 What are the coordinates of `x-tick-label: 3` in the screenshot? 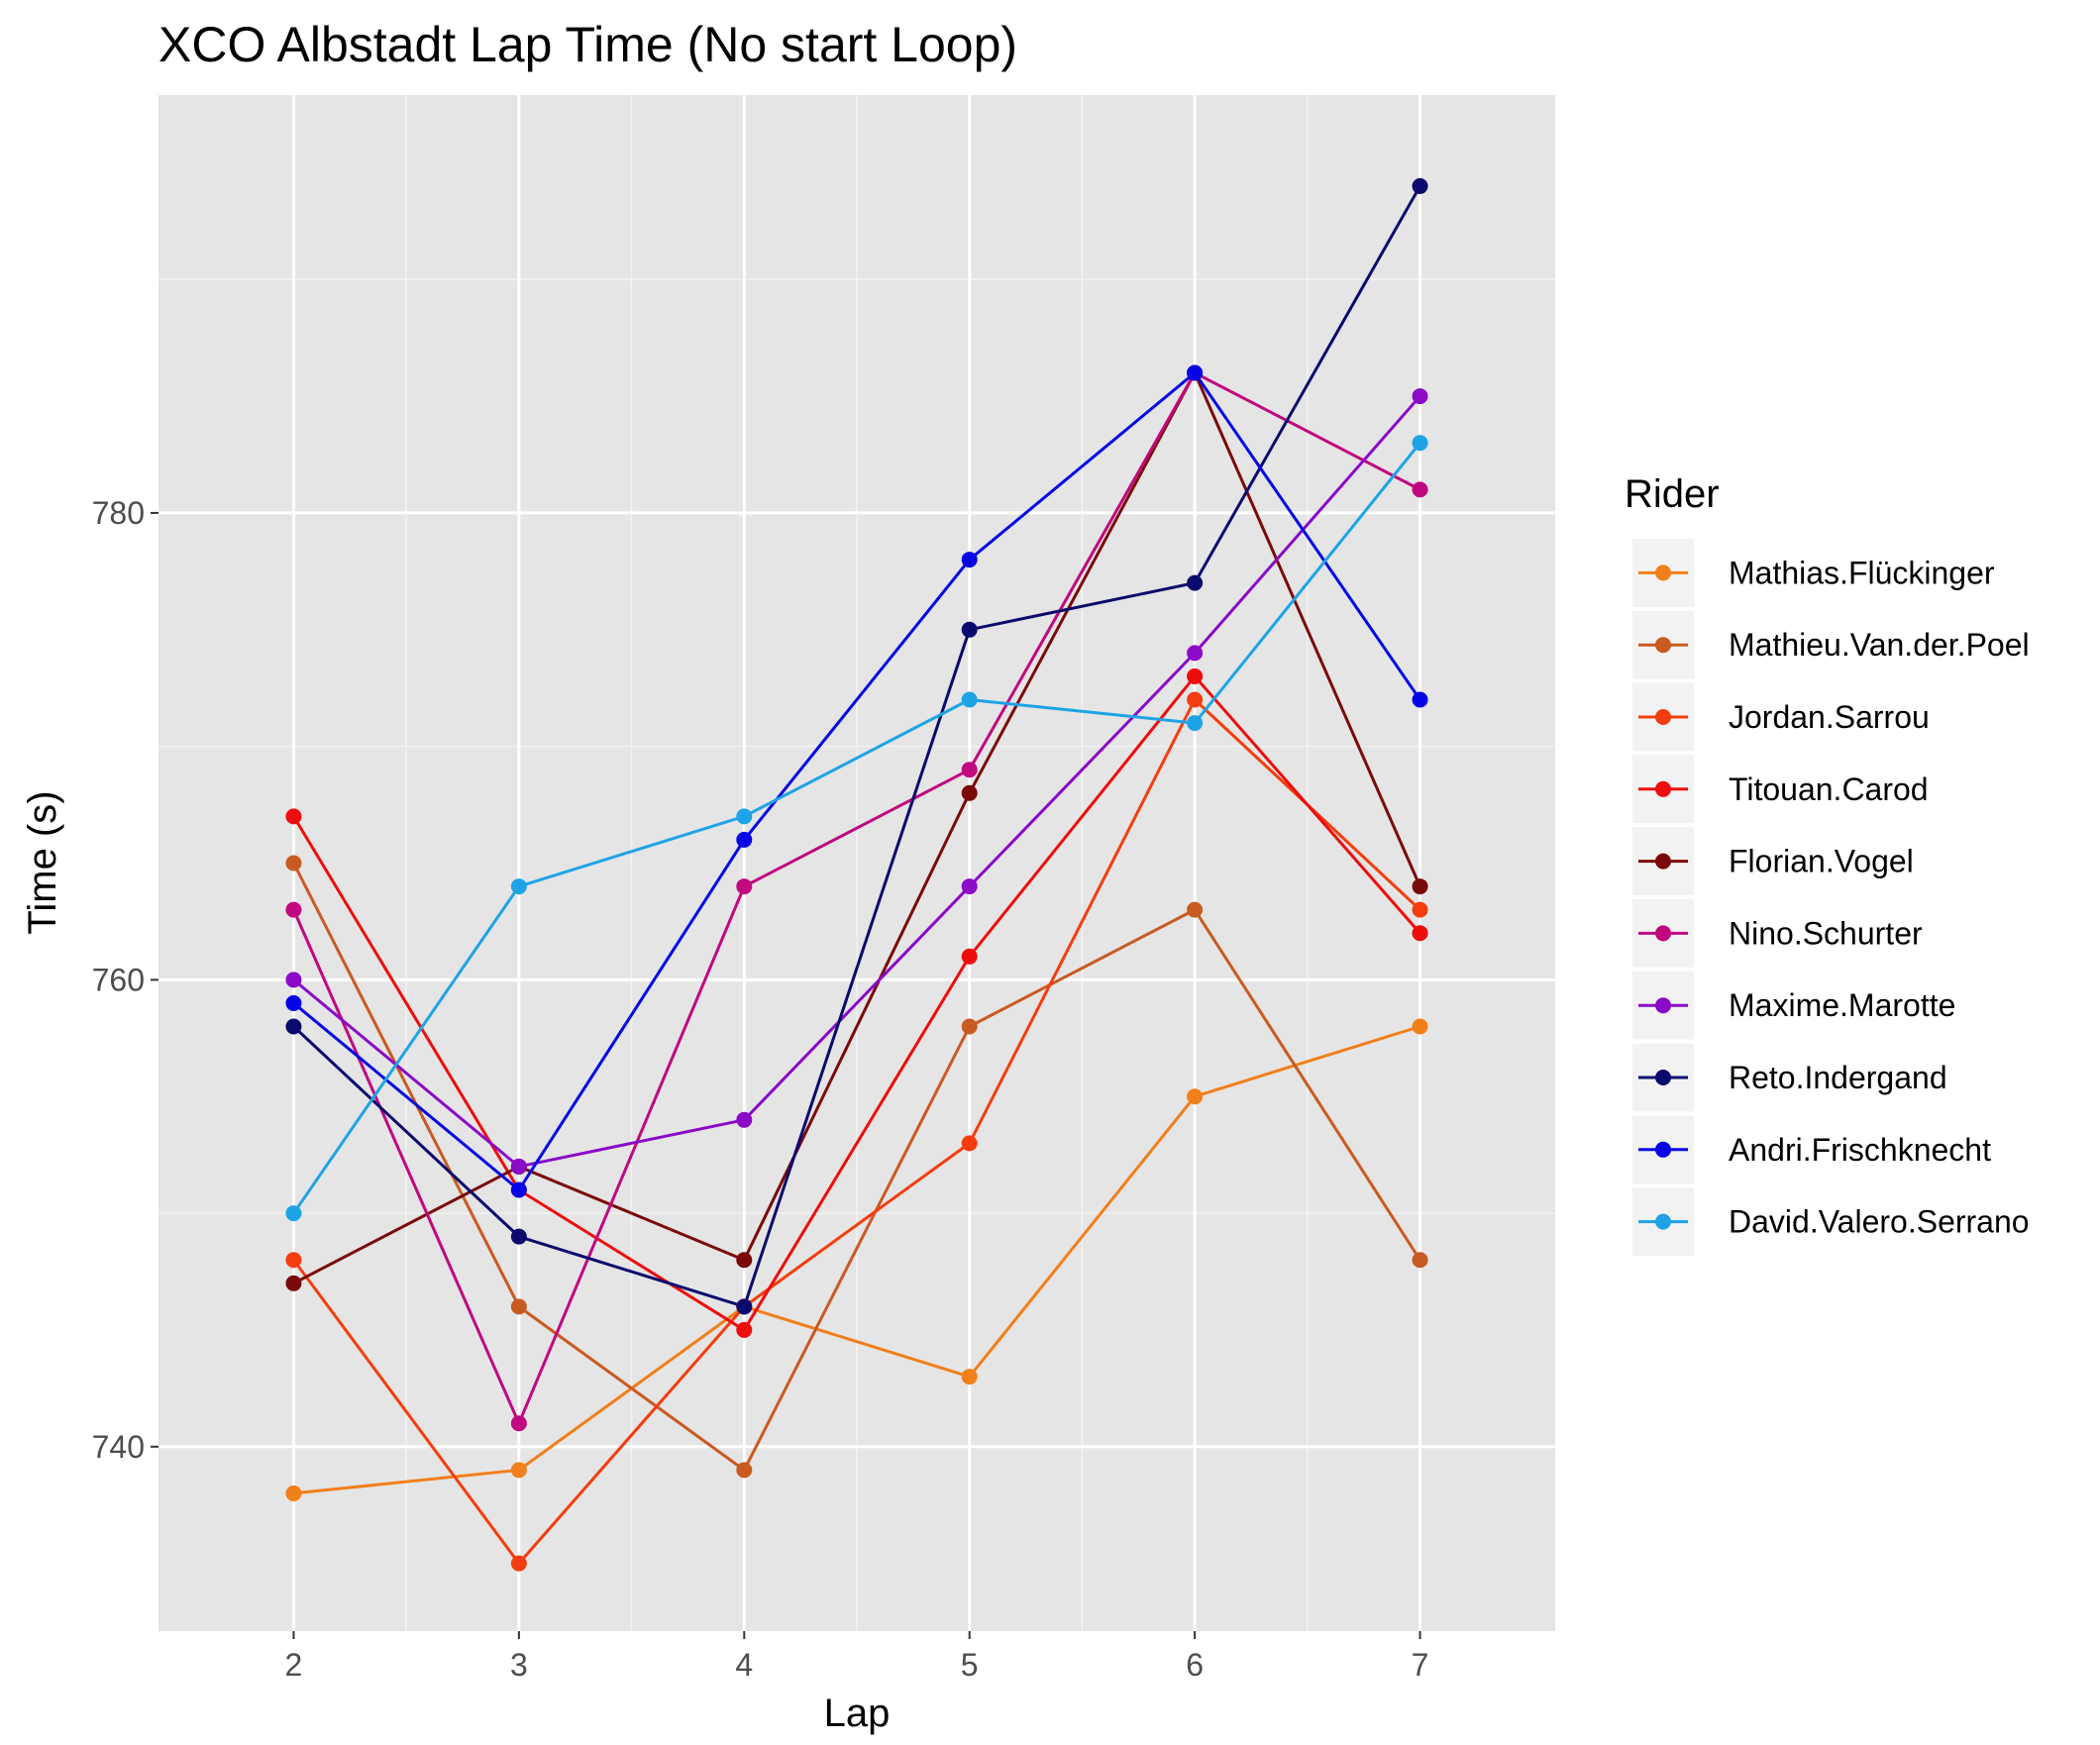 It's located at (519, 1665).